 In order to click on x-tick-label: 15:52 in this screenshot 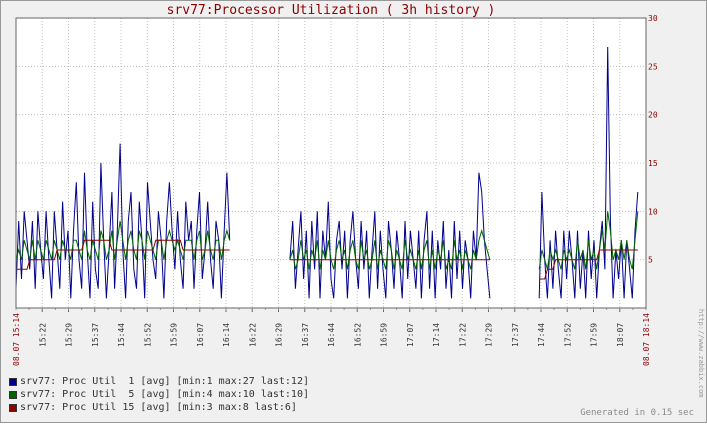, I will do `click(147, 335)`.